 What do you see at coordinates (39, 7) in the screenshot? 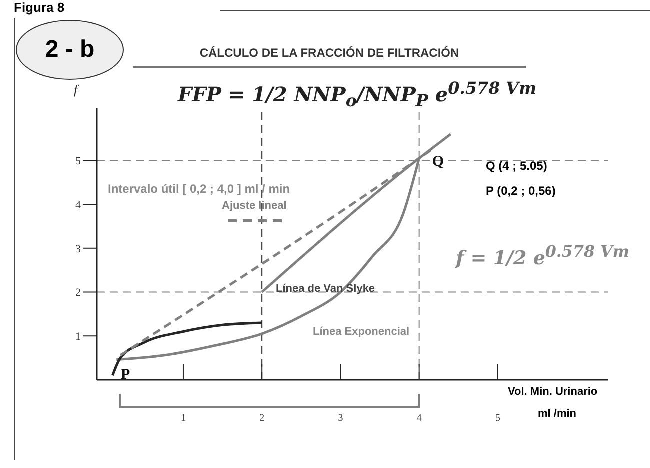
I see `text: Figura 8` at bounding box center [39, 7].